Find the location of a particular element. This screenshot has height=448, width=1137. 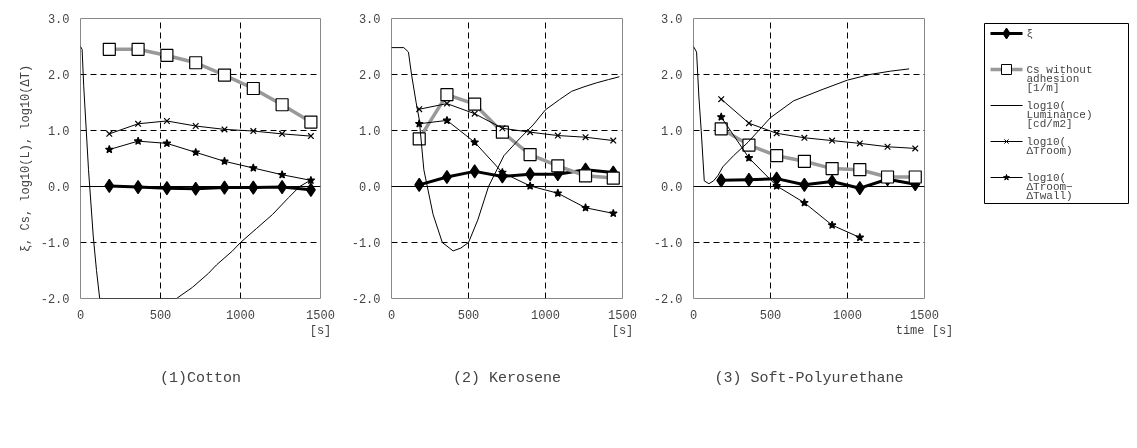

text: (3) Soft-Polyurethane is located at coordinates (809, 378).